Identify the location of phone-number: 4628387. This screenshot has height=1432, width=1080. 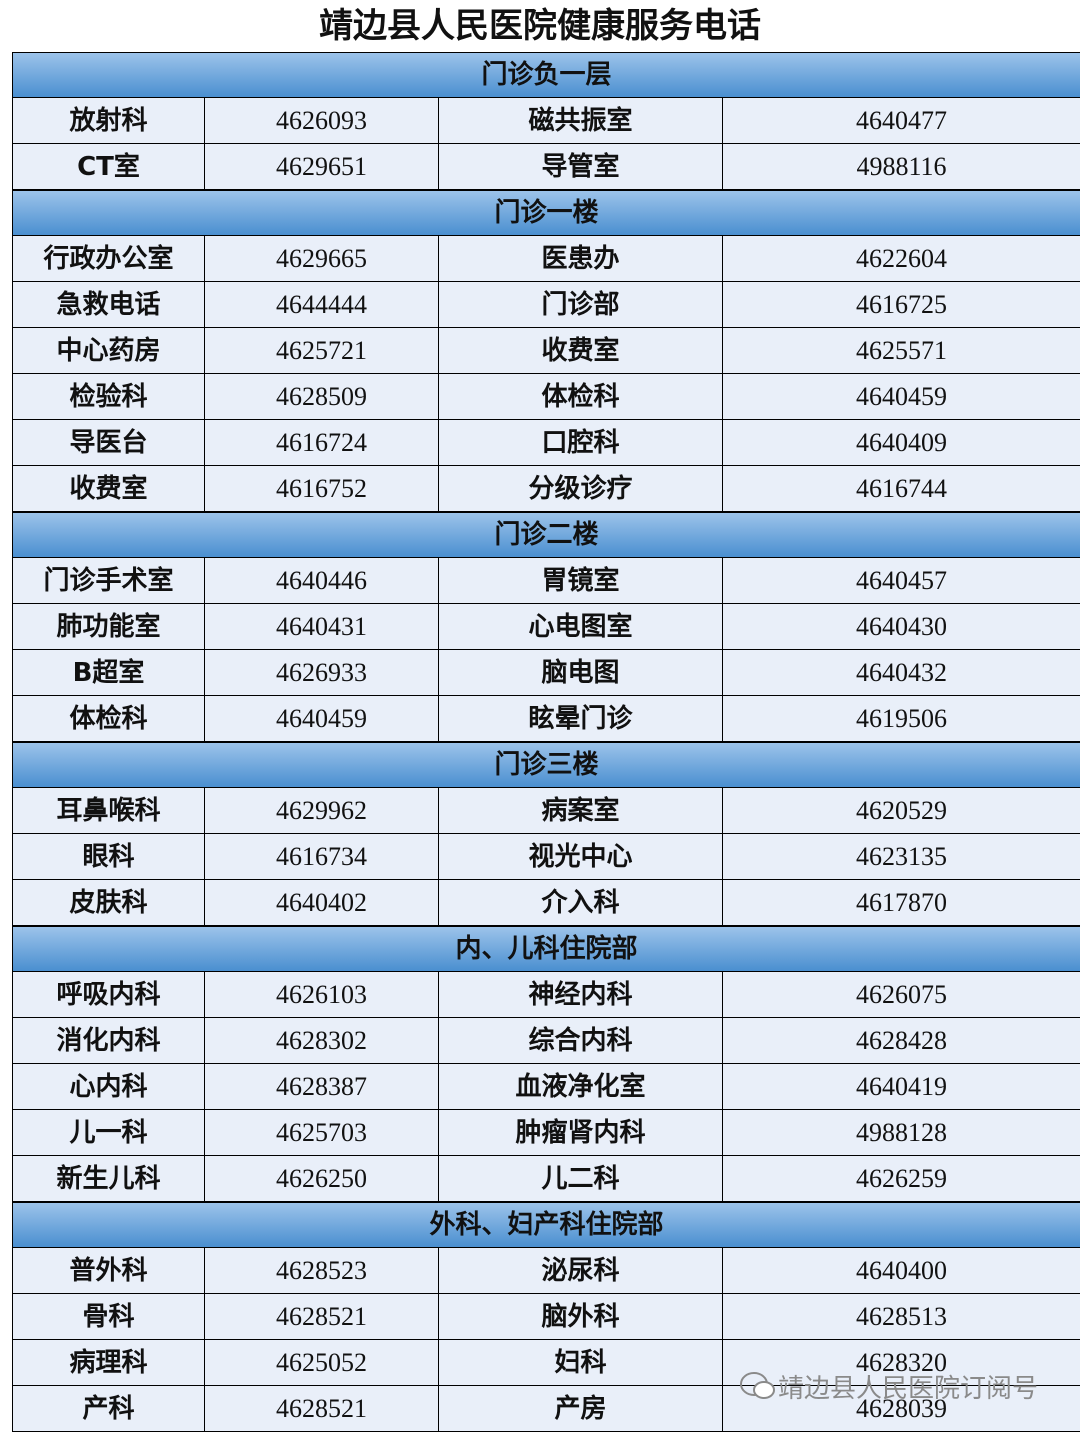
(321, 1087).